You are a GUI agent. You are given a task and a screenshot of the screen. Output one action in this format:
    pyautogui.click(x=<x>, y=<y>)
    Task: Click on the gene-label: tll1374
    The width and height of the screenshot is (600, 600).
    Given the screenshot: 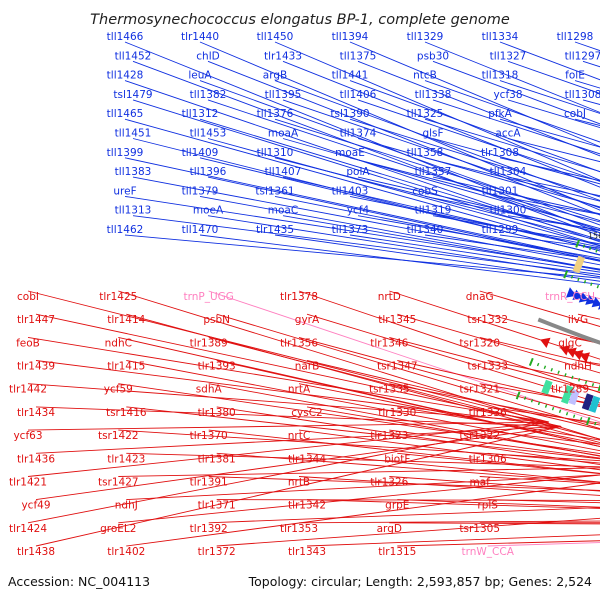 What is the action you would take?
    pyautogui.click(x=358, y=134)
    